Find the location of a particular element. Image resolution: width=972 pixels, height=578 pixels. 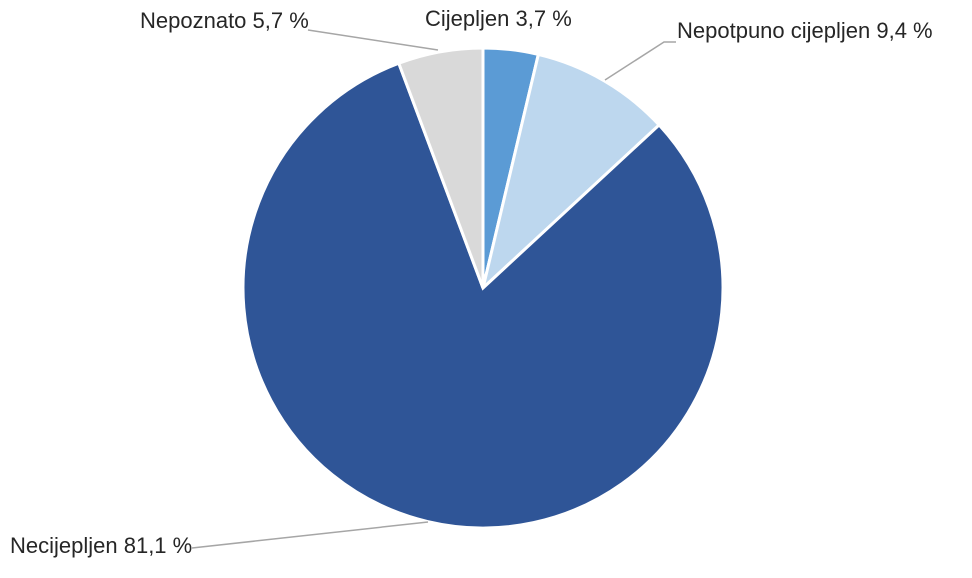

leader-line-necijepljen is located at coordinates (310, 535).